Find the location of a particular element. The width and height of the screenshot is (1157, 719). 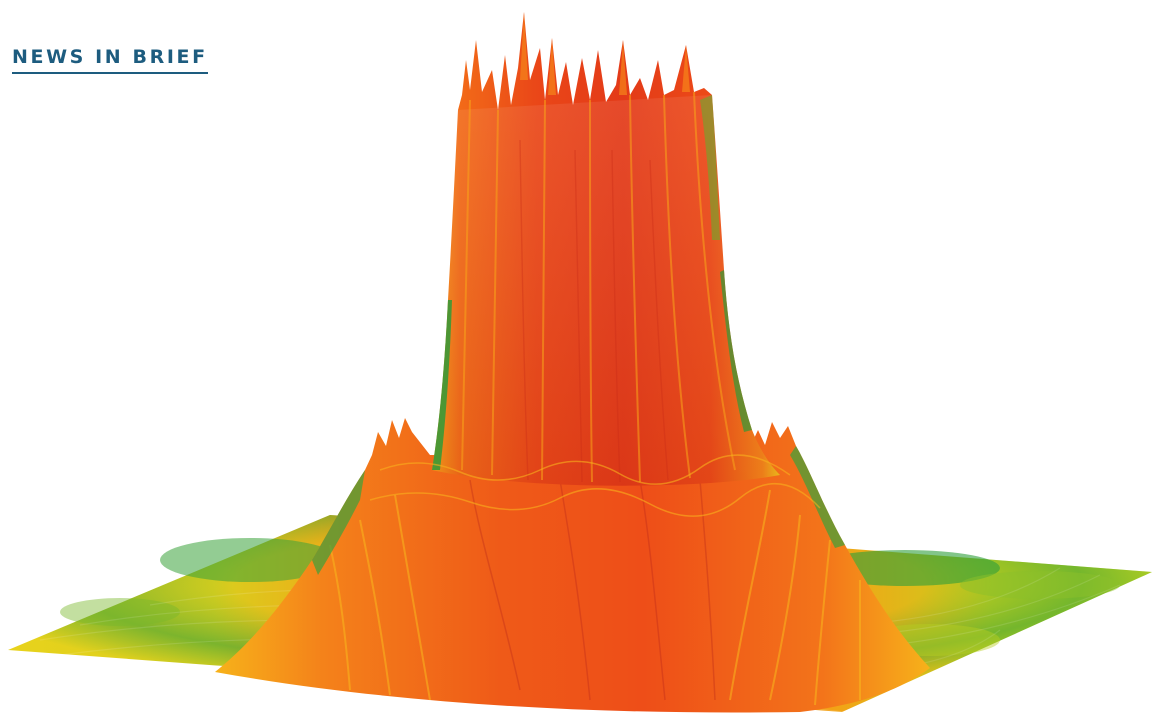

section-header: NEWS IN BRIEF is located at coordinates (110, 61).